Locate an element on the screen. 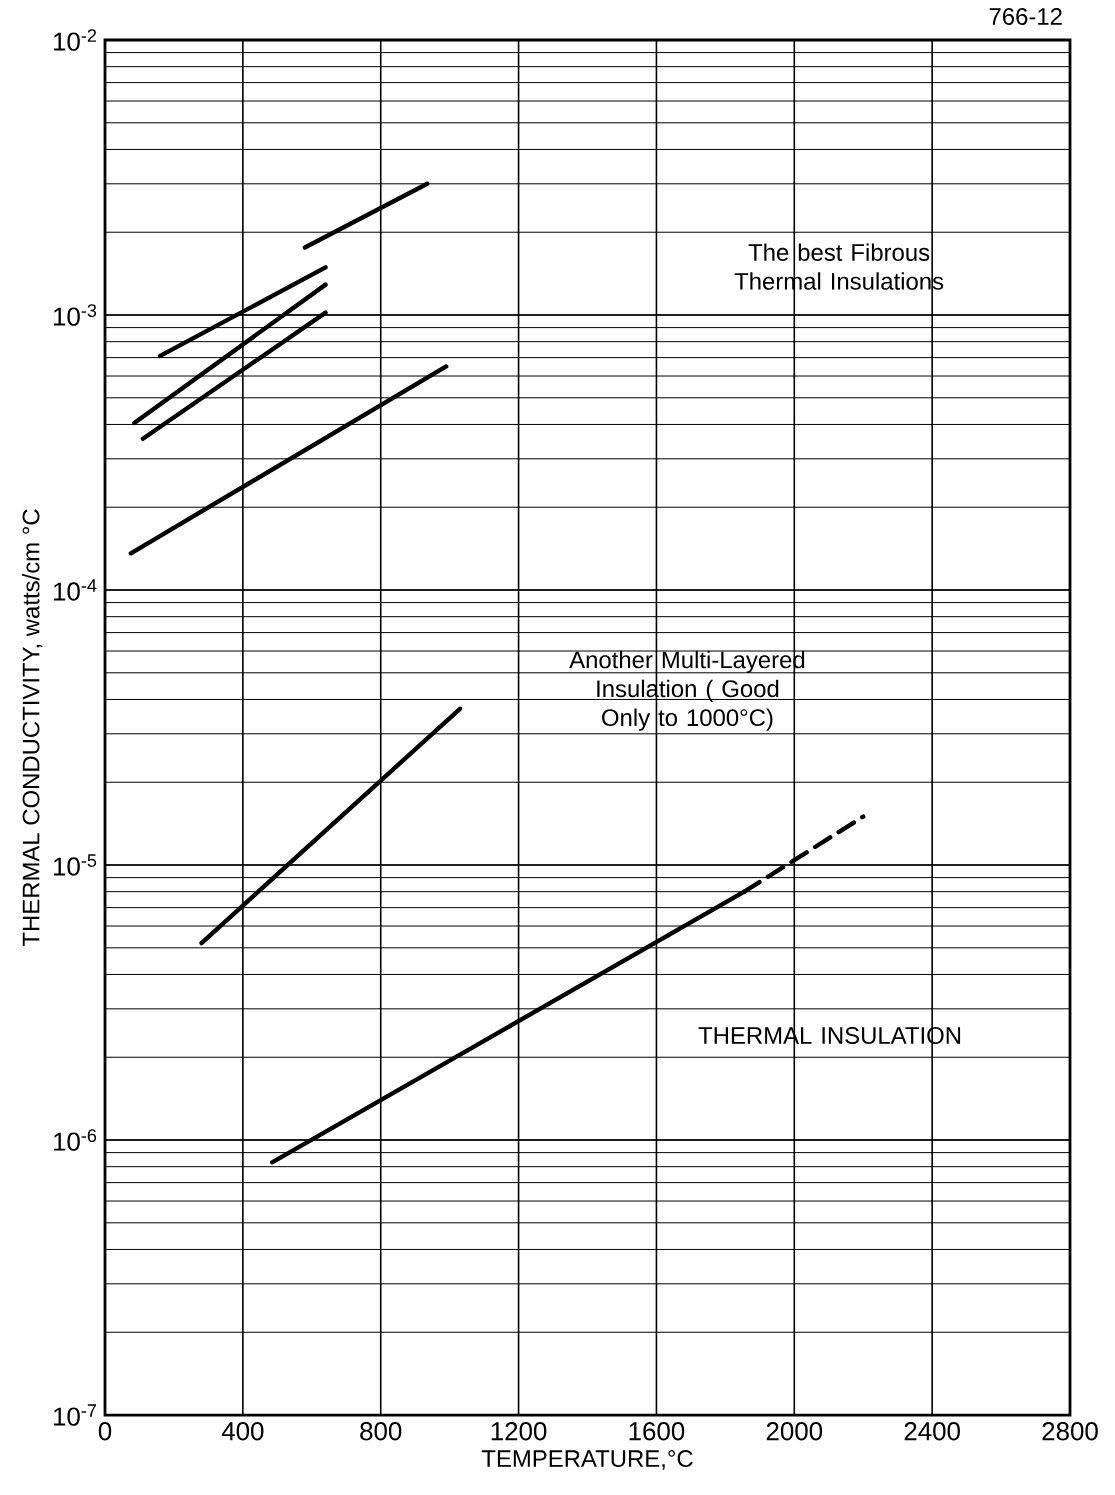  y-tick-label: 10$^{-6}$ is located at coordinates (75, 1140).